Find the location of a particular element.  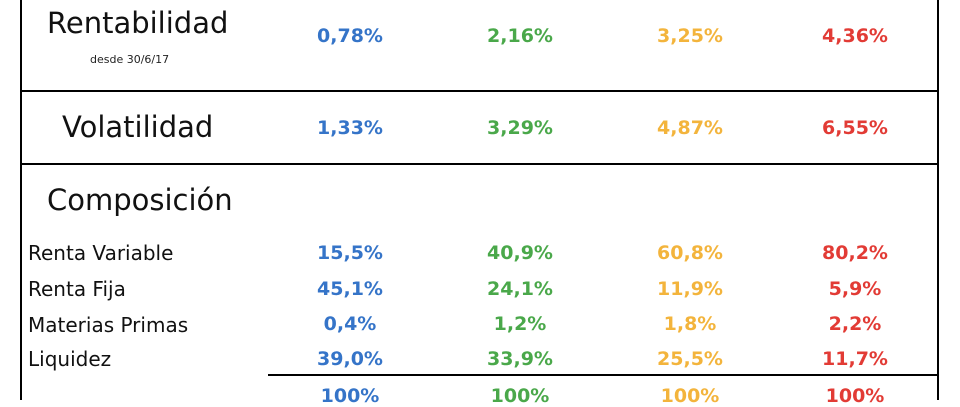

composition-value: 25,5% is located at coordinates (690, 359).